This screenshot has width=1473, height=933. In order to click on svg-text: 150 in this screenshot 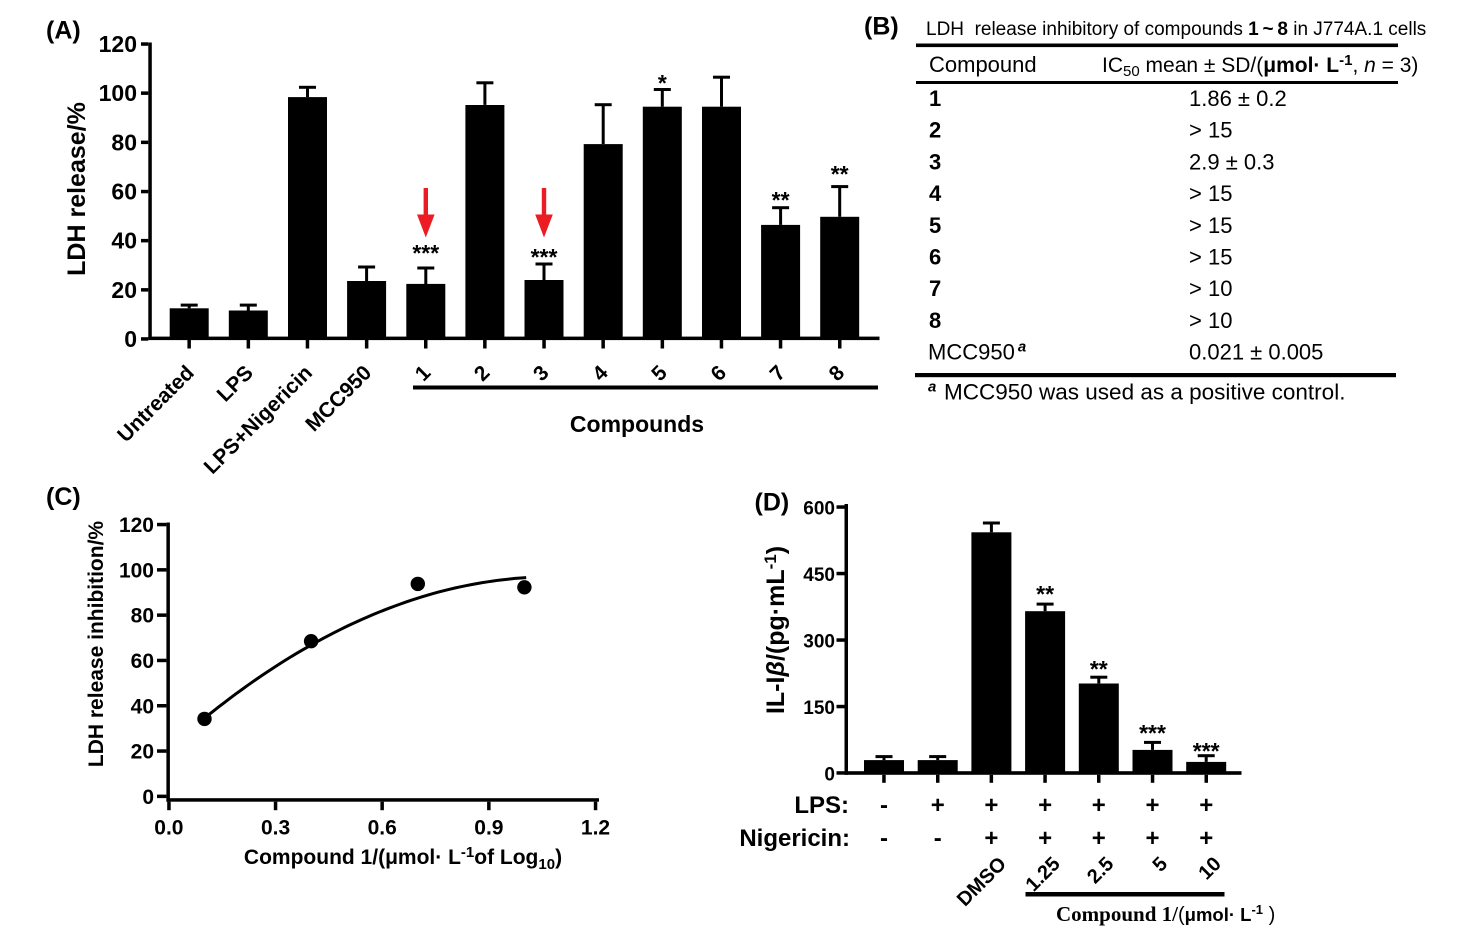, I will do `click(819, 708)`.